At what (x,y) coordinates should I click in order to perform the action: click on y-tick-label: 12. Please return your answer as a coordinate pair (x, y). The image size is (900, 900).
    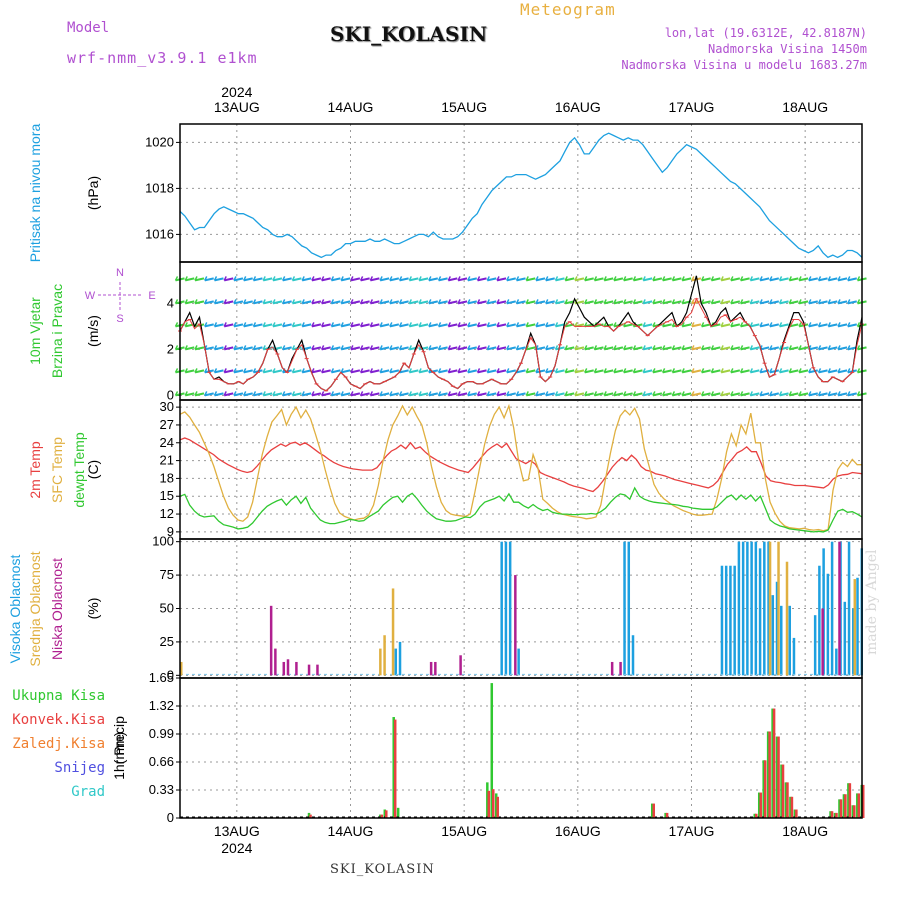
    Looking at the image, I should click on (167, 513).